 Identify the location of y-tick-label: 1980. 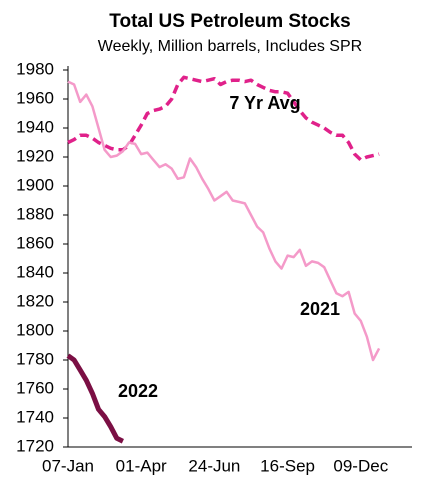
(35, 68).